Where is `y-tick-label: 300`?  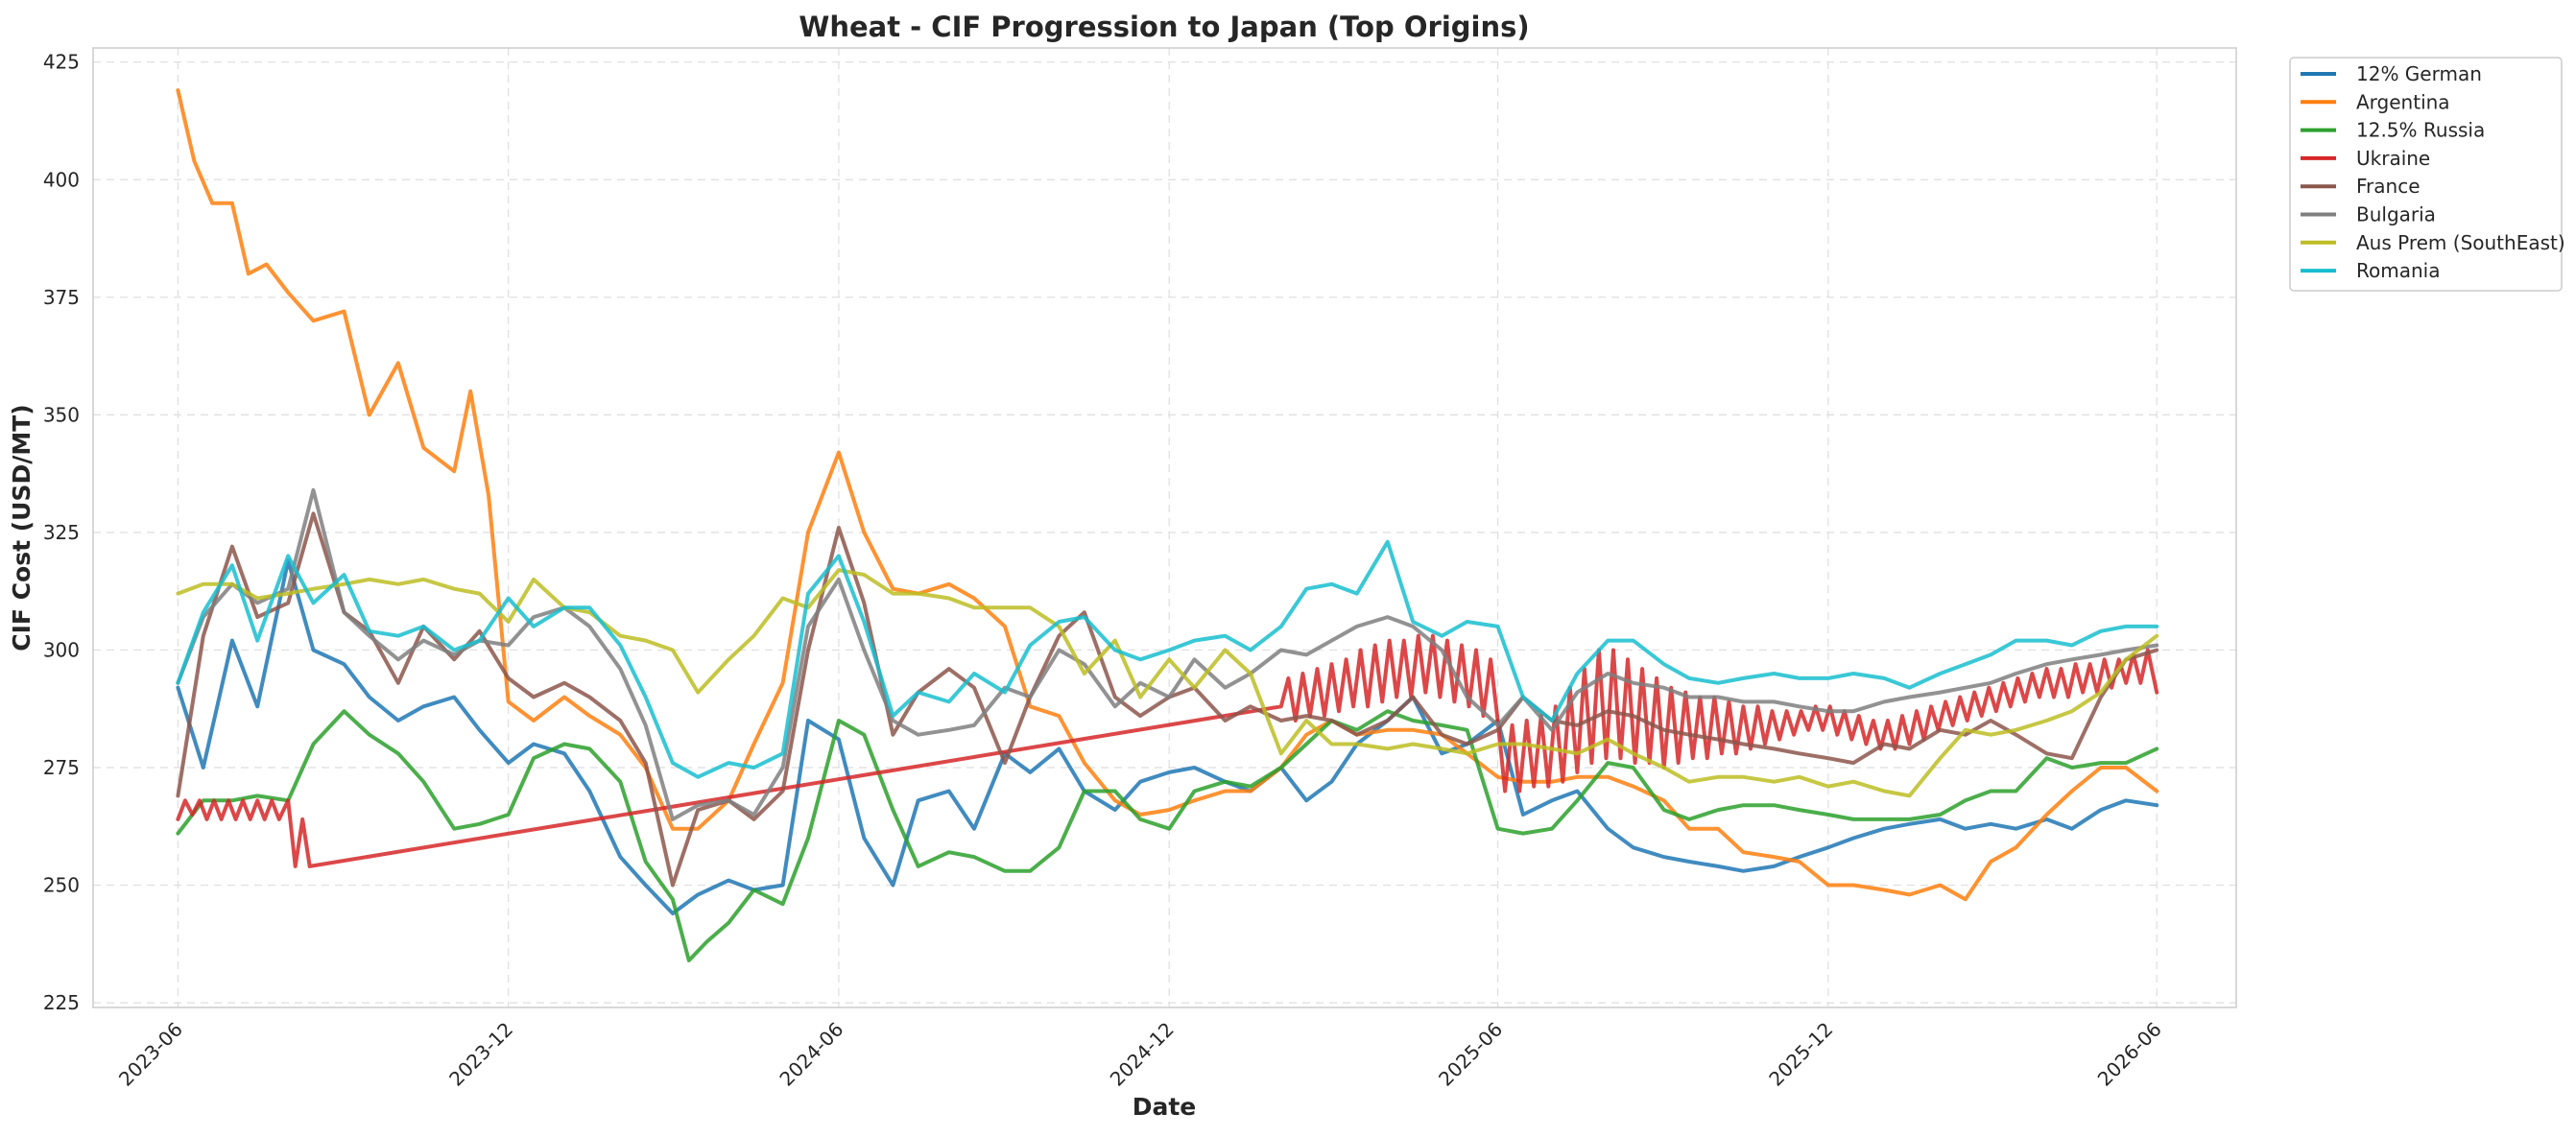 y-tick-label: 300 is located at coordinates (61, 649).